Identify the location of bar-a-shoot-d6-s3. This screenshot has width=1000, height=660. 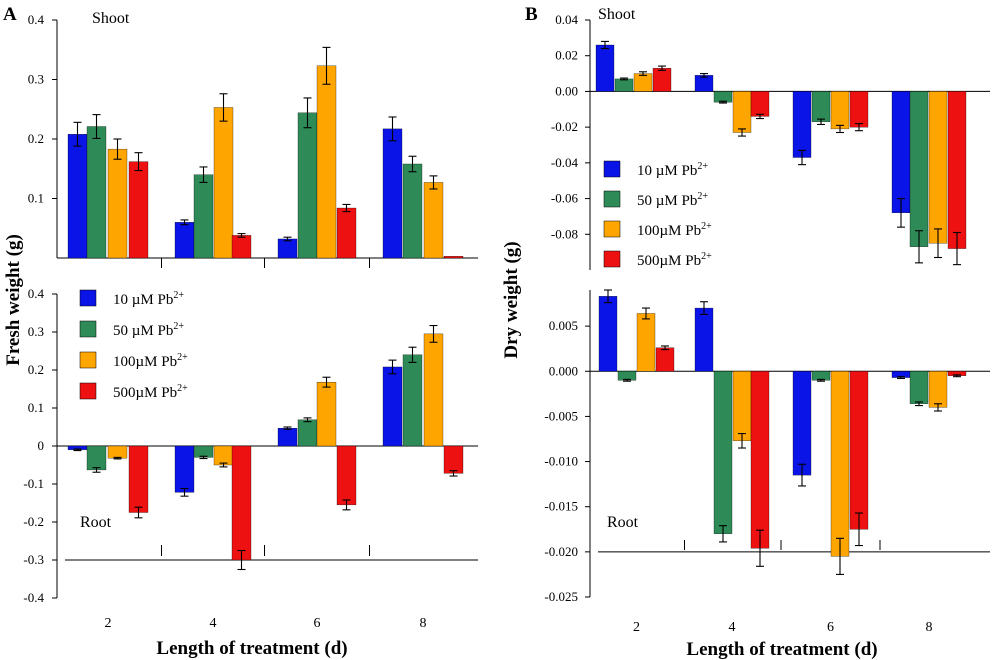
(326, 162).